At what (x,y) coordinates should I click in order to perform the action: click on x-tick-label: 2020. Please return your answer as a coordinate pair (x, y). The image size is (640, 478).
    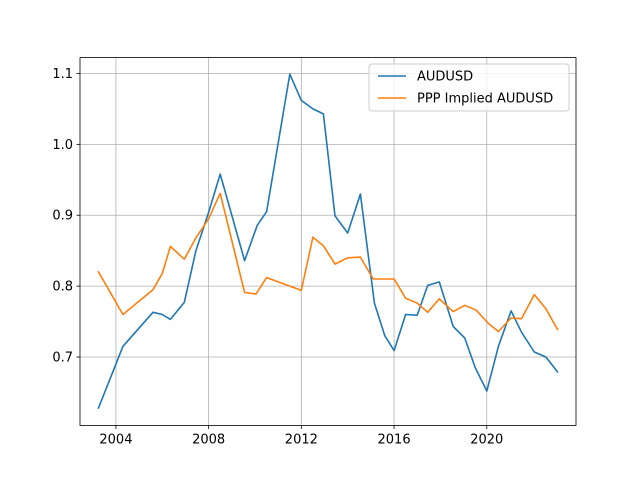
    Looking at the image, I should click on (486, 439).